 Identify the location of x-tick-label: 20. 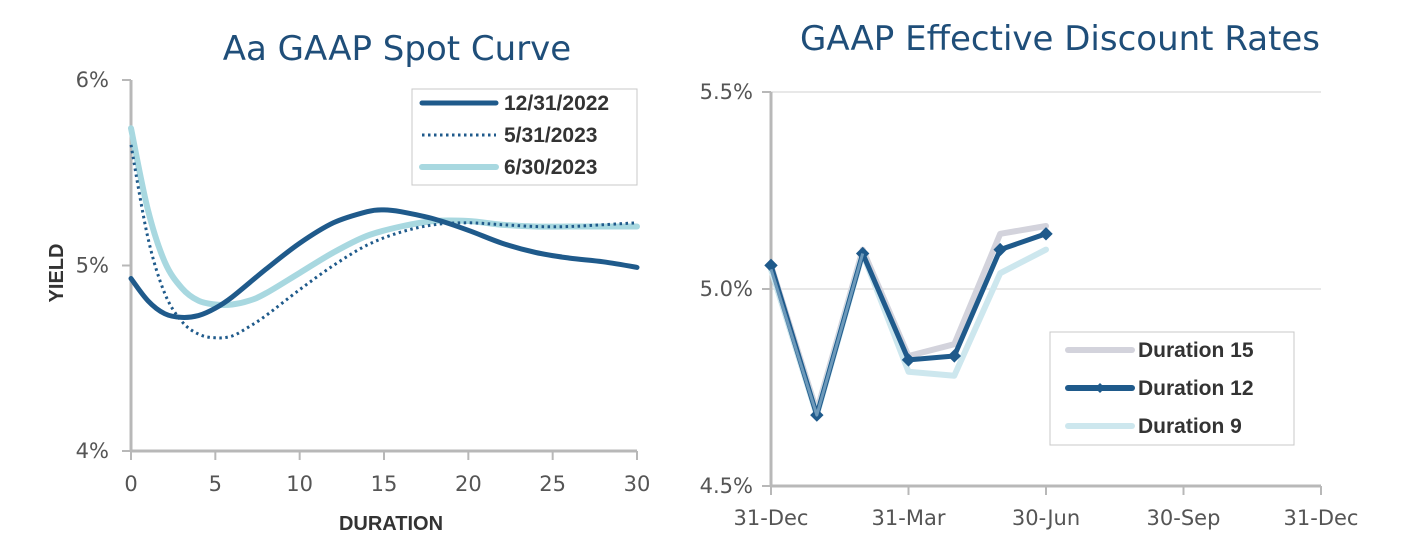
(468, 484).